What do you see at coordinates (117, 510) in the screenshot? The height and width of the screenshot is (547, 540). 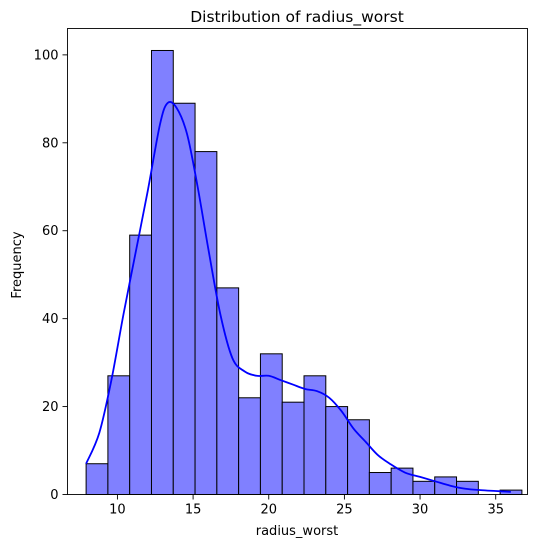 I see `x-tick-label: 10` at bounding box center [117, 510].